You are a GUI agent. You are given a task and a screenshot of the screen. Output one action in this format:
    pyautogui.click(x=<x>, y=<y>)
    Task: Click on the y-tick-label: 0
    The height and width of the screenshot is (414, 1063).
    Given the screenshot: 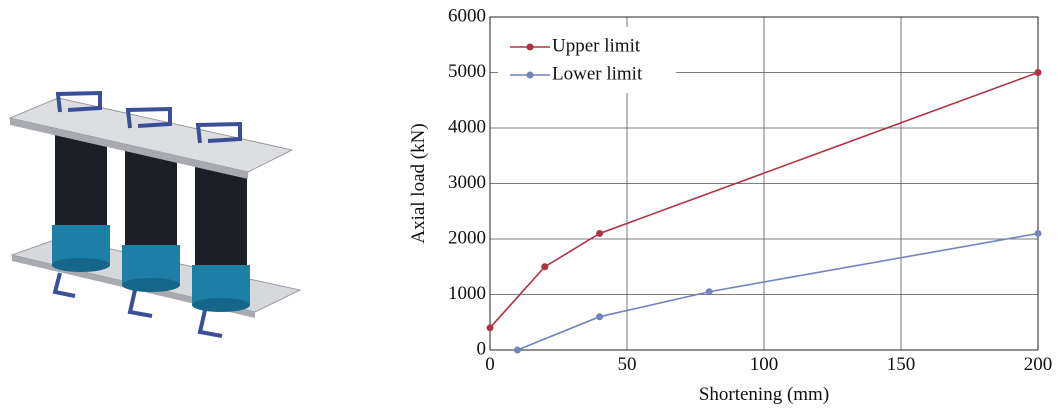 What is the action you would take?
    pyautogui.click(x=482, y=348)
    